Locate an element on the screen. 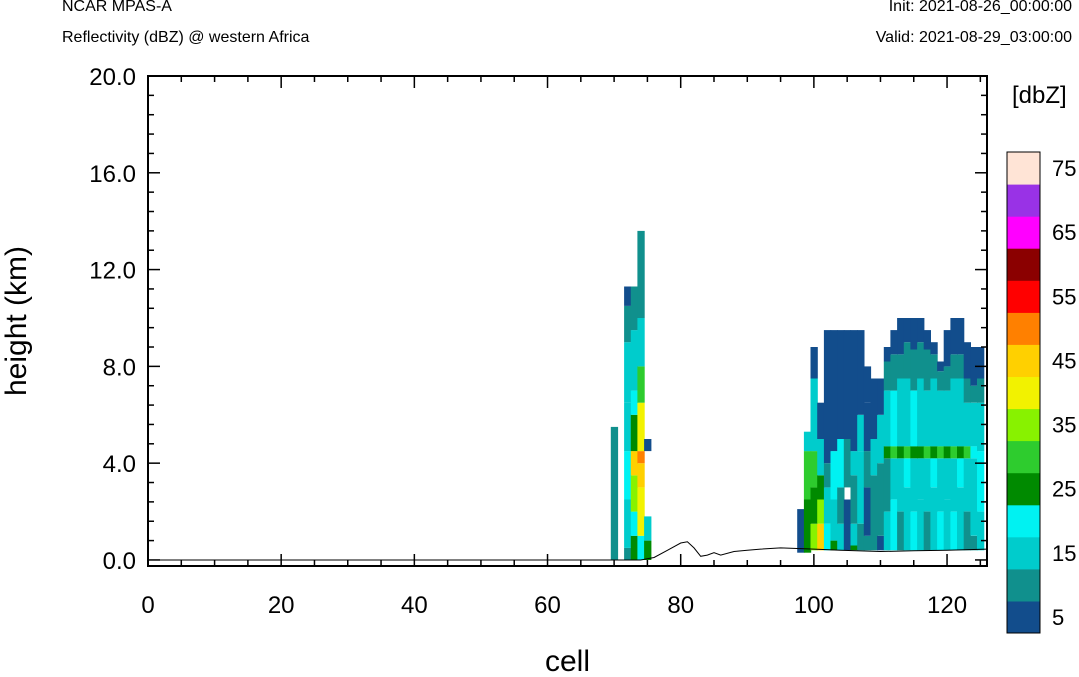 The width and height of the screenshot is (1079, 677). colorbar-label: [dbZ] is located at coordinates (1039, 95).